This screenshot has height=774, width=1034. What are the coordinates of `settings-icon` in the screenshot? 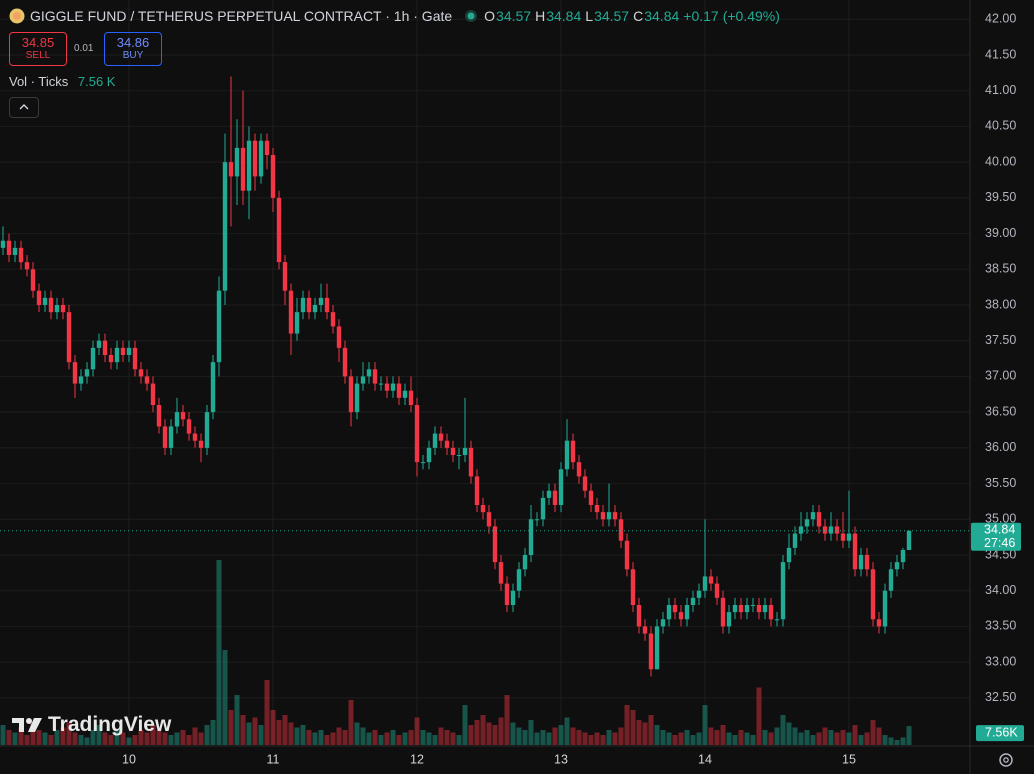 It's located at (1006, 760).